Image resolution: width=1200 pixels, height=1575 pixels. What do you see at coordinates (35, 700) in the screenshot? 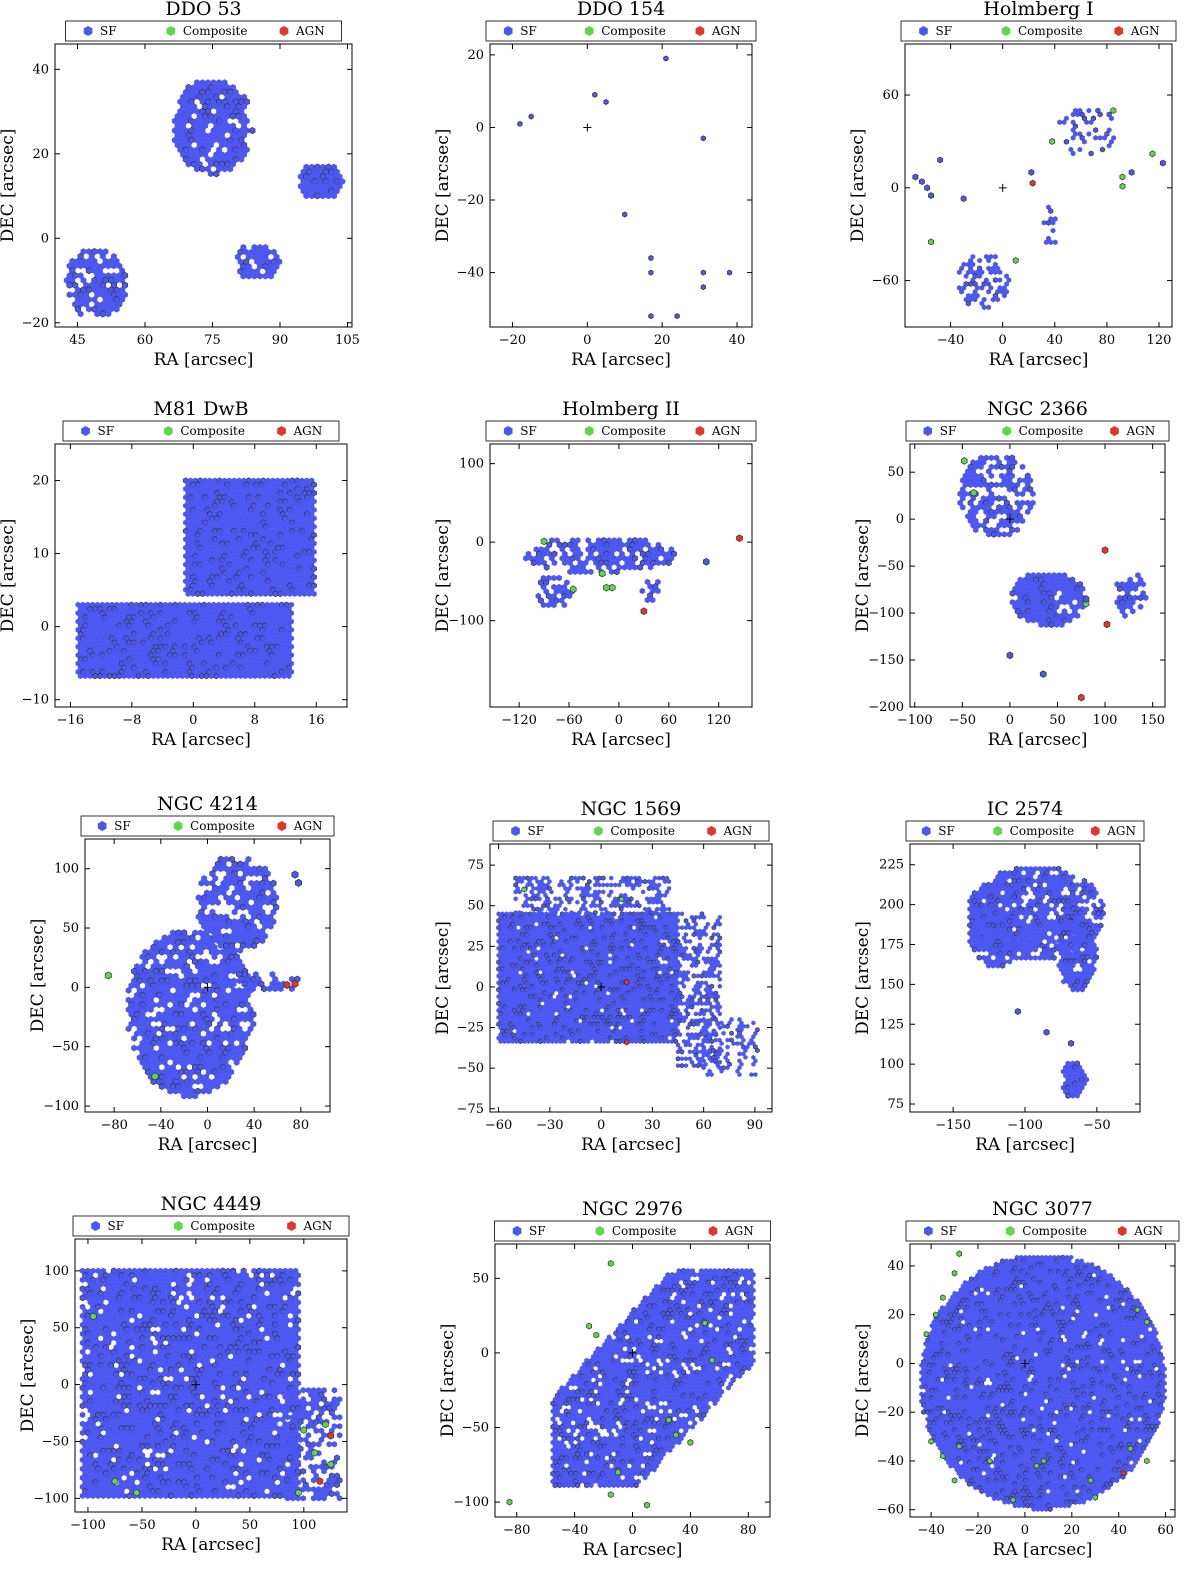
I see `y-tick-label: −10` at bounding box center [35, 700].